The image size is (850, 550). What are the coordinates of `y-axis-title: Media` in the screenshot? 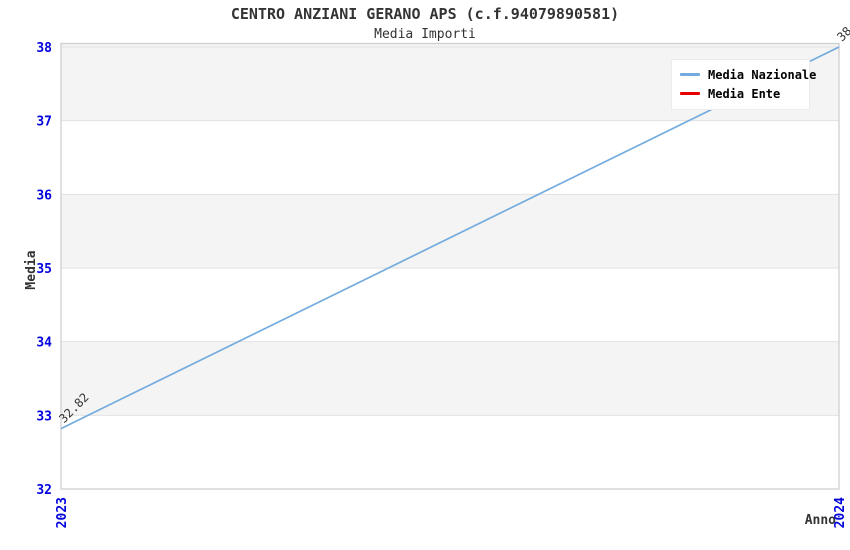 It's located at (31, 270).